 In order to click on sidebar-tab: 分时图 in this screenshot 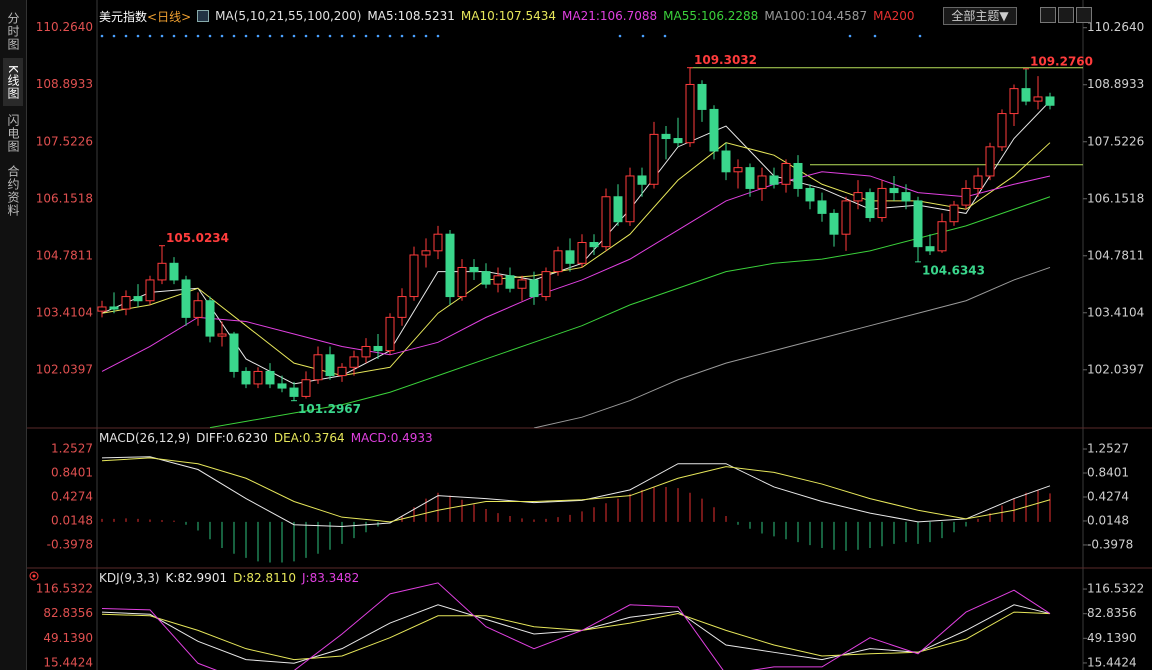, I will do `click(13, 31)`.